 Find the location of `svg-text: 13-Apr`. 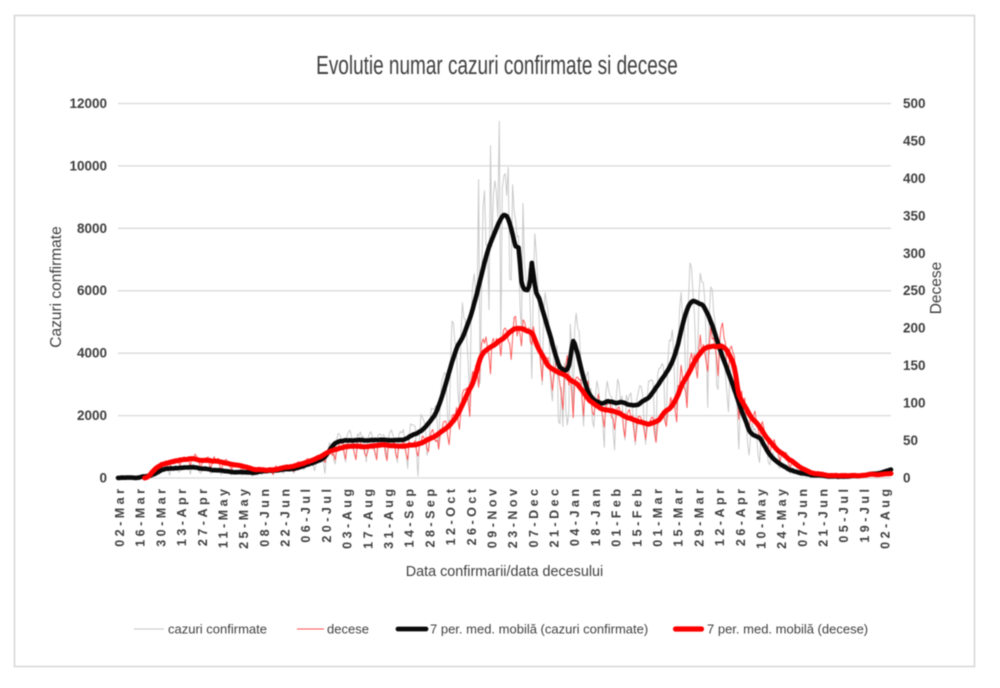

svg-text: 13-Apr is located at coordinates (182, 516).